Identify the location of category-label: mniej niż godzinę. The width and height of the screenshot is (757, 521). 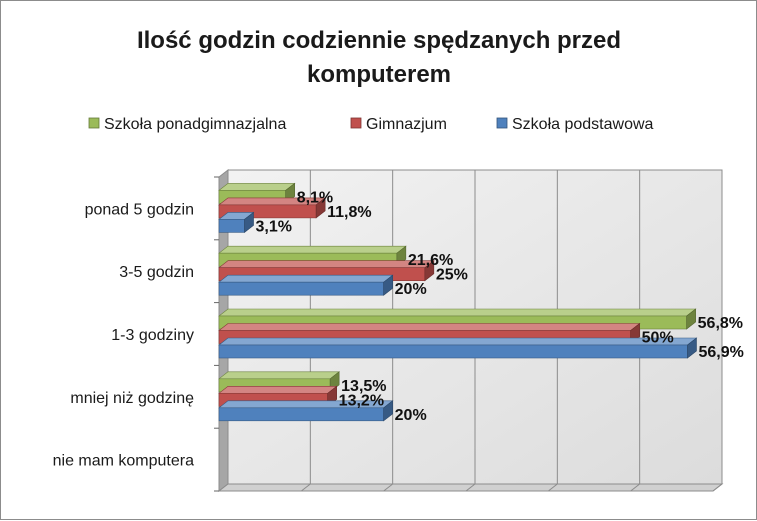
(132, 398).